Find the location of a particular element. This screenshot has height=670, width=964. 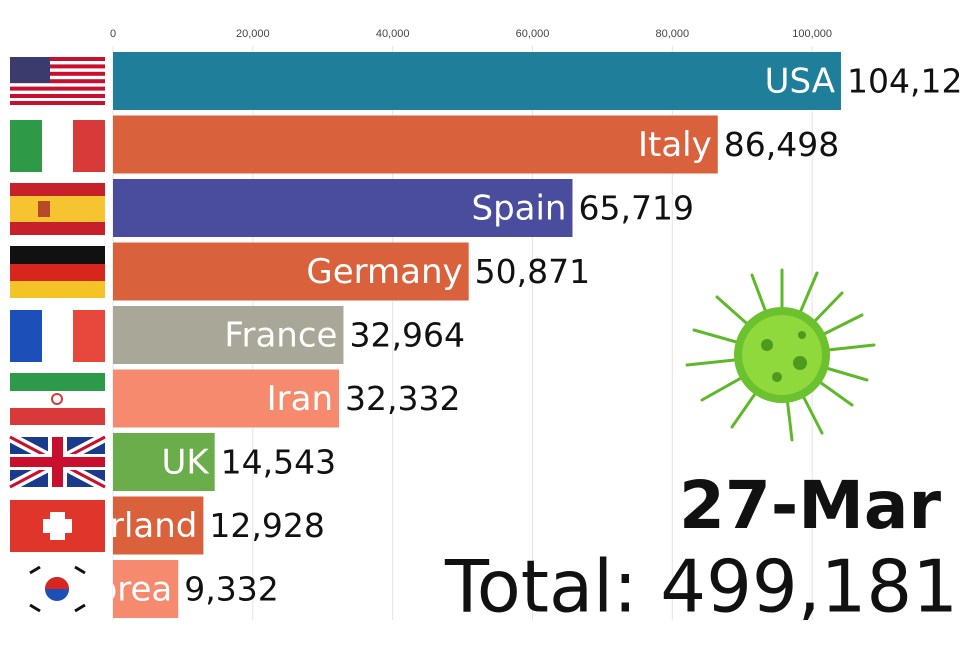

x-tick-label: 60,000 is located at coordinates (533, 34).